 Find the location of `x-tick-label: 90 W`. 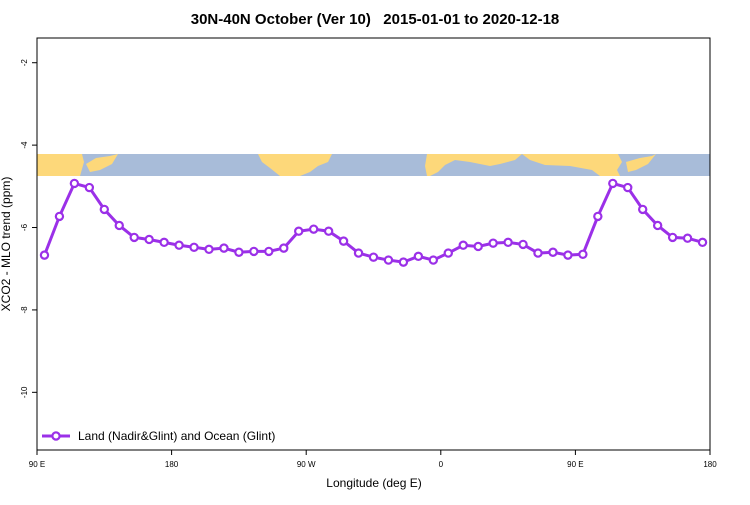

x-tick-label: 90 W is located at coordinates (306, 464).